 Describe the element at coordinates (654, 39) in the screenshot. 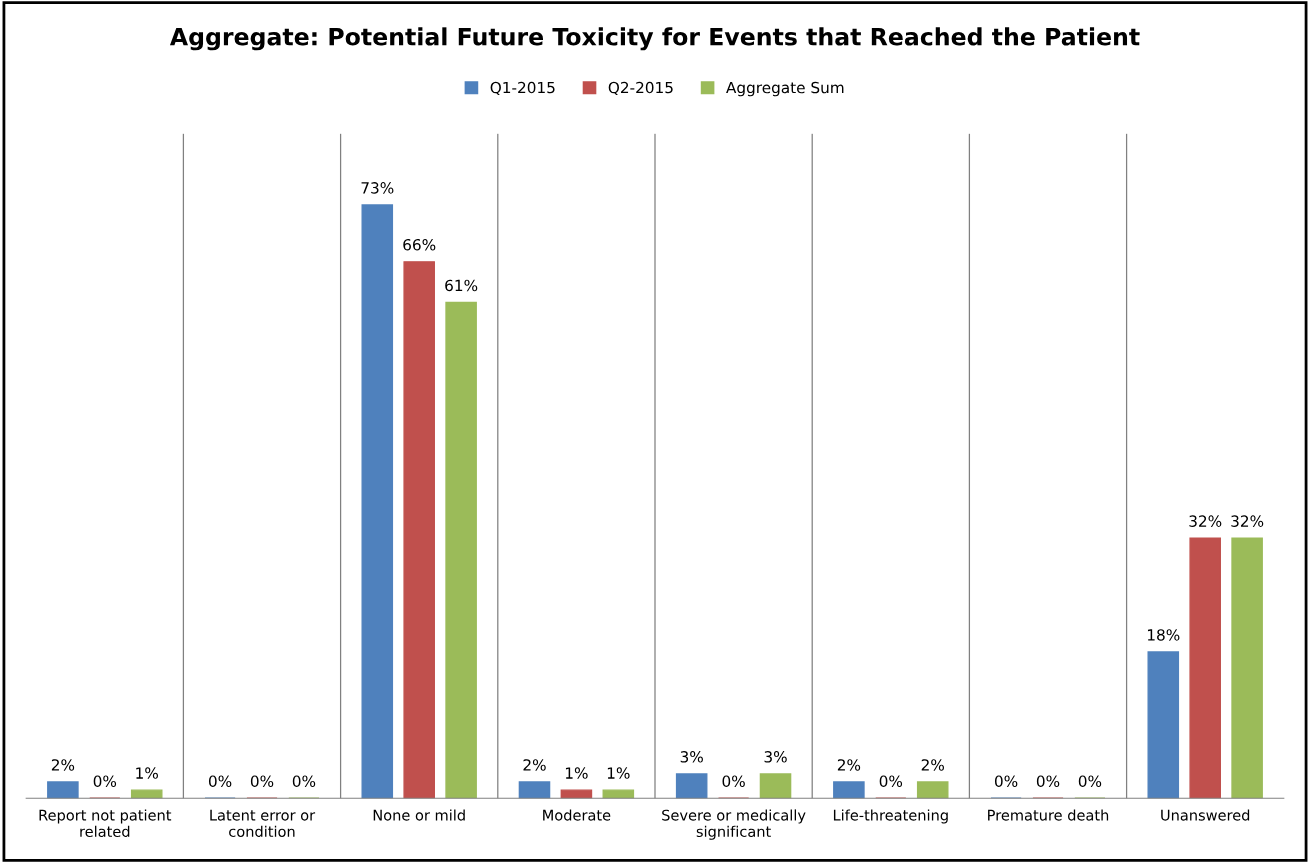

I see `chart-title: Aggregate: Potential Future Toxicity for Events that Reached the Patient` at that location.